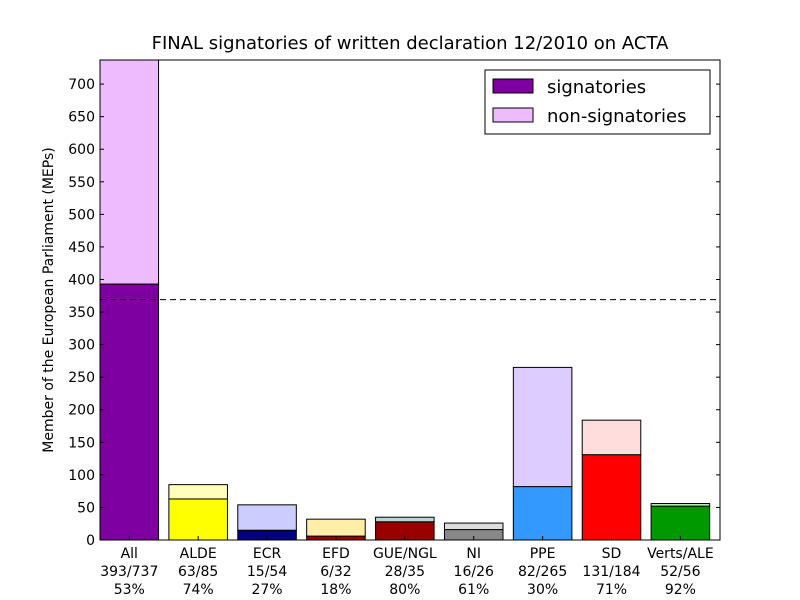  What do you see at coordinates (680, 505) in the screenshot?
I see `bar-verts-ale-non-signatories` at bounding box center [680, 505].